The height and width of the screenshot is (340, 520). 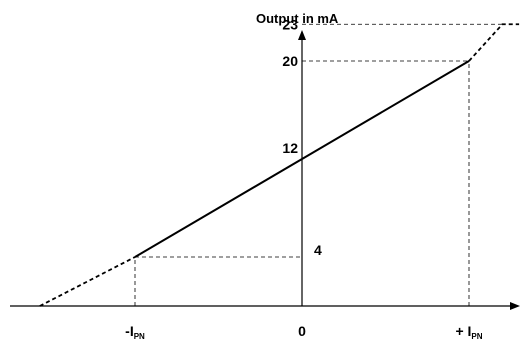 What do you see at coordinates (302, 35) in the screenshot?
I see `y-axis-arrow` at bounding box center [302, 35].